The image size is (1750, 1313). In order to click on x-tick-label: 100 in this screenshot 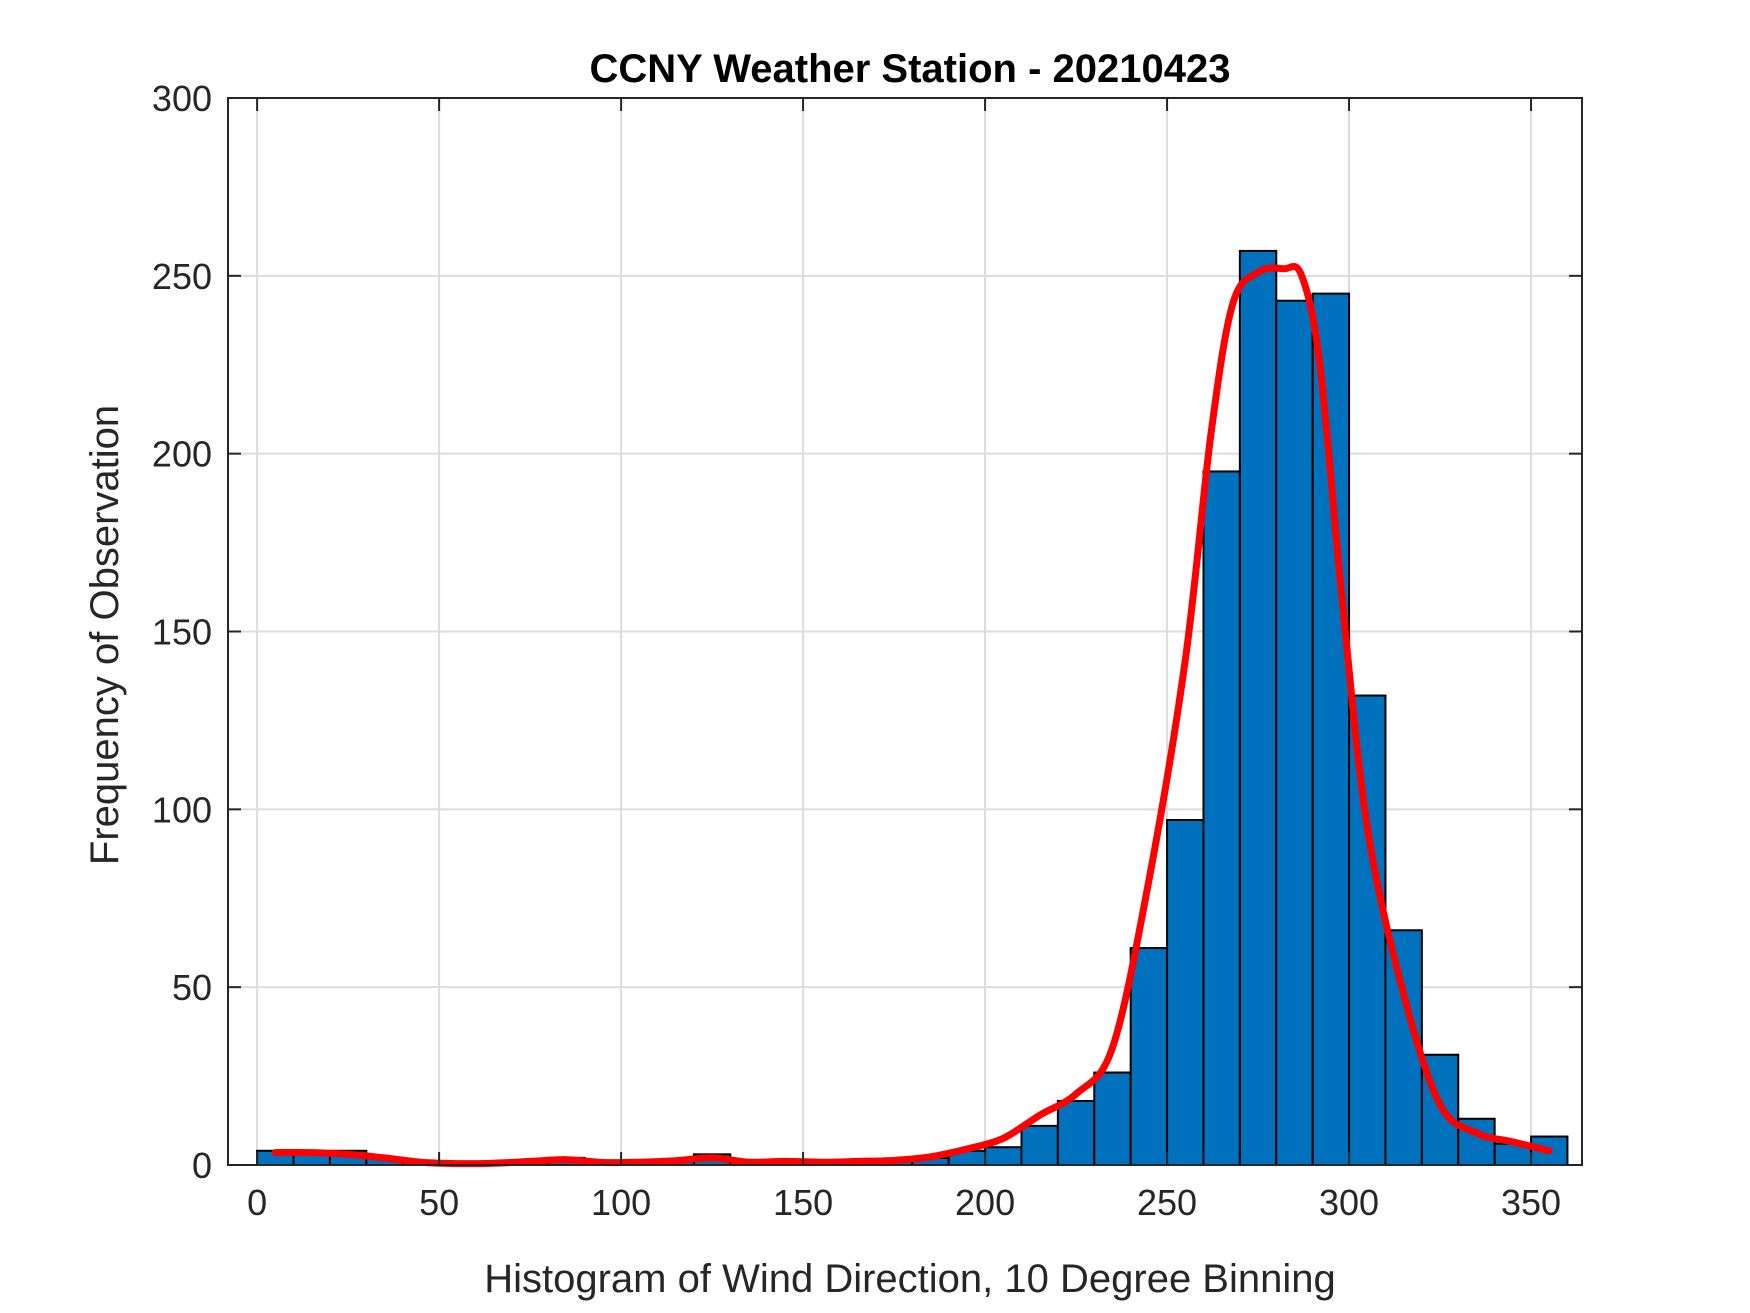, I will do `click(621, 1202)`.